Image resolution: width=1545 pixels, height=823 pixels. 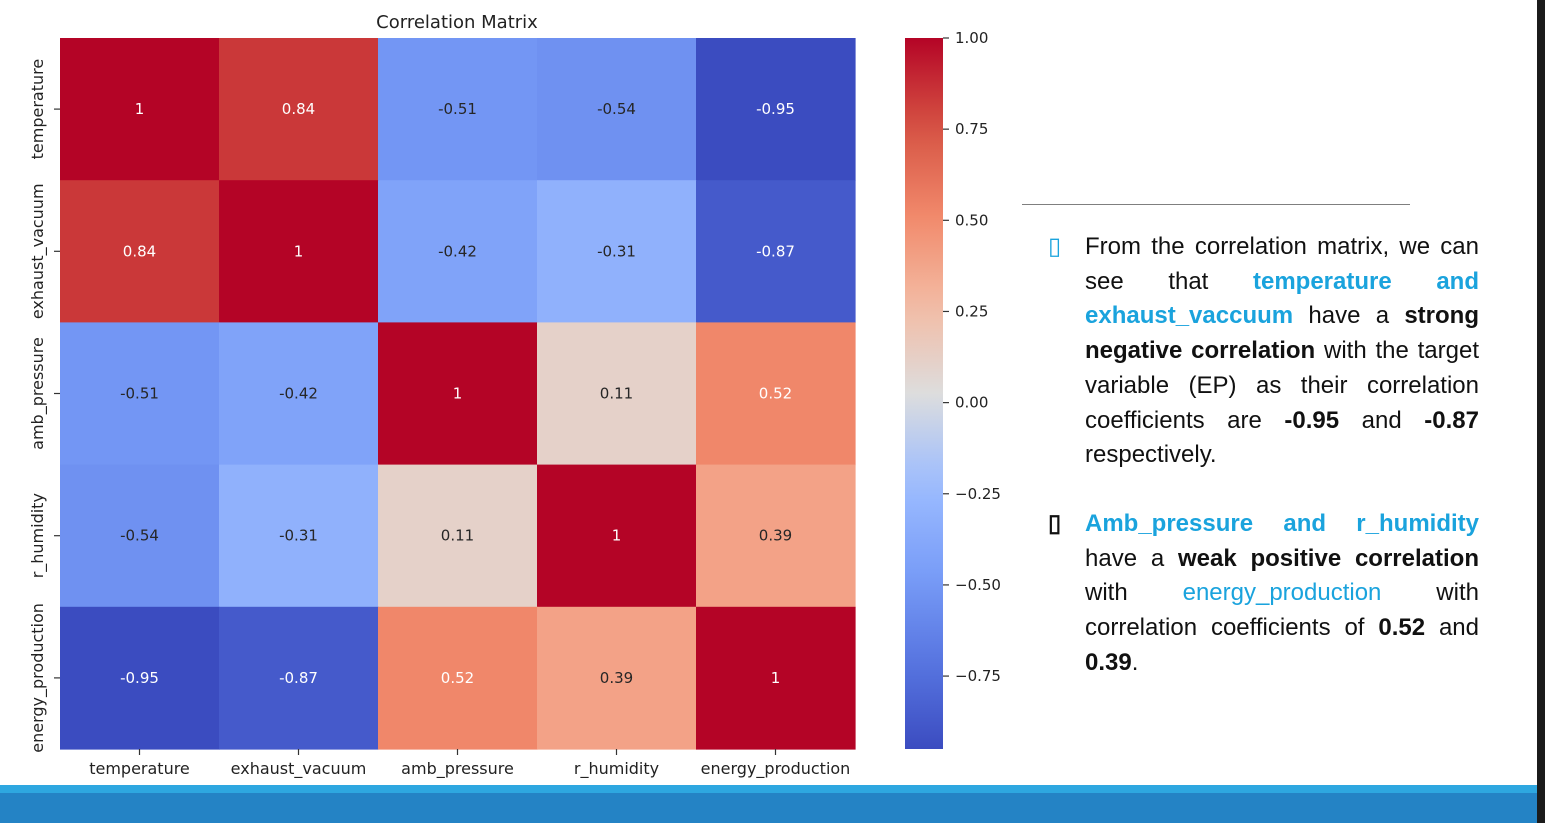 What do you see at coordinates (971, 311) in the screenshot?
I see `colorbar-tick-label: 0.25` at bounding box center [971, 311].